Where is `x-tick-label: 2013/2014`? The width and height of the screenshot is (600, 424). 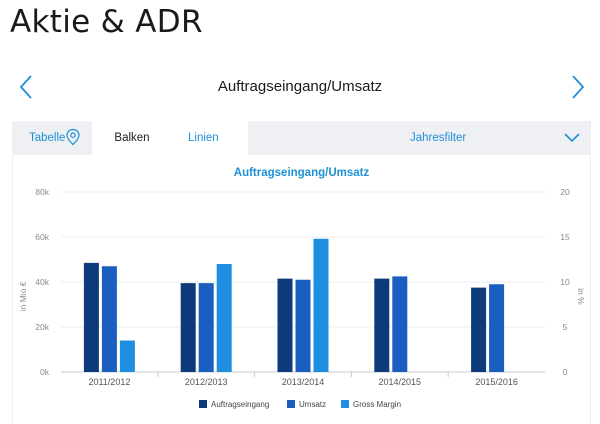
x-tick-label: 2013/2014 is located at coordinates (303, 382).